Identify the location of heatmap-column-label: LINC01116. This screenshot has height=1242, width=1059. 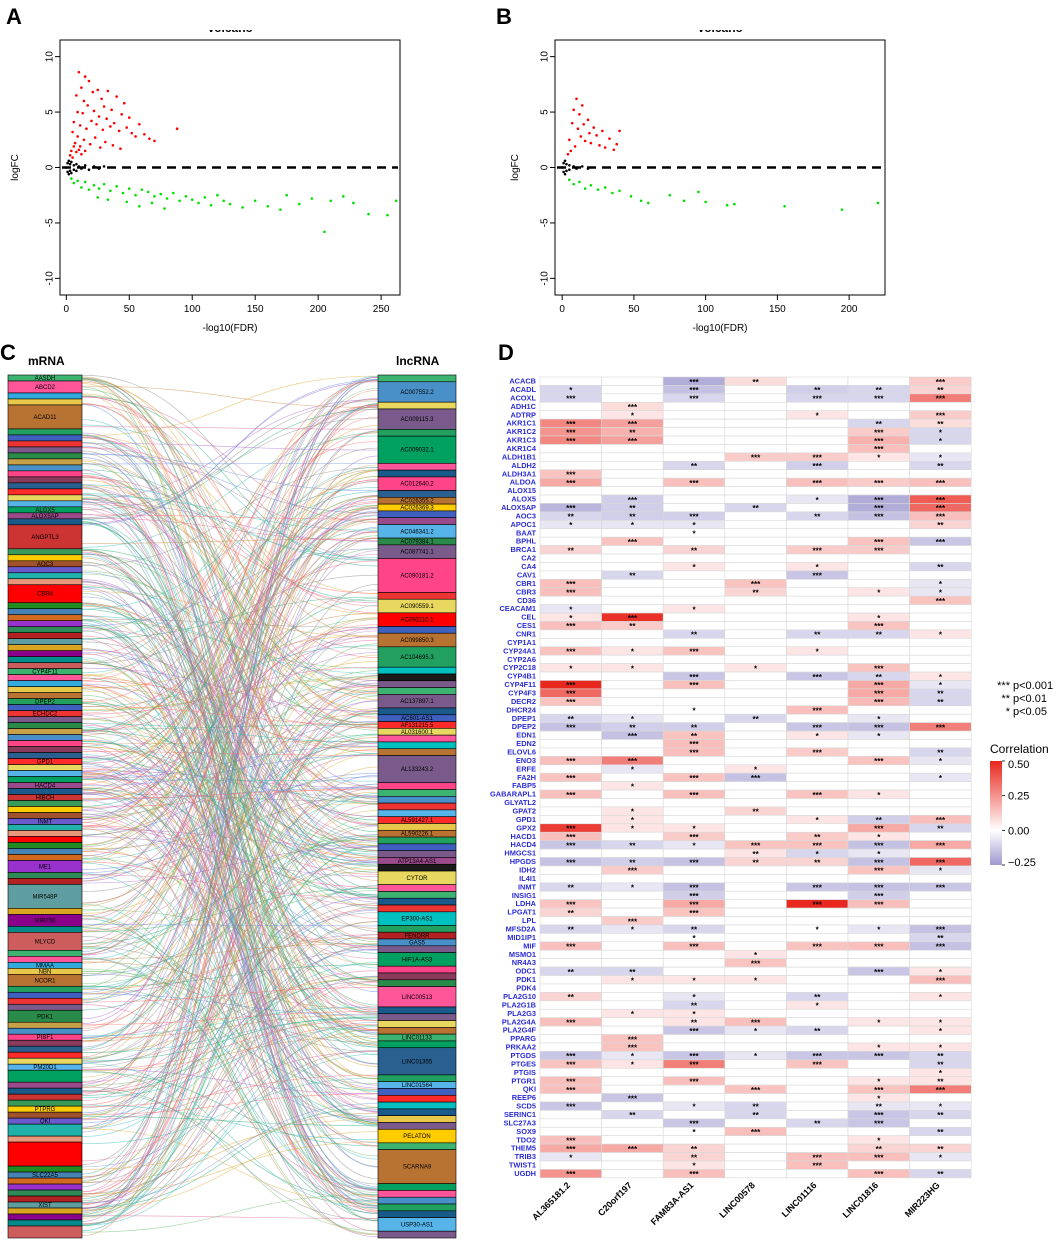
(799, 1199).